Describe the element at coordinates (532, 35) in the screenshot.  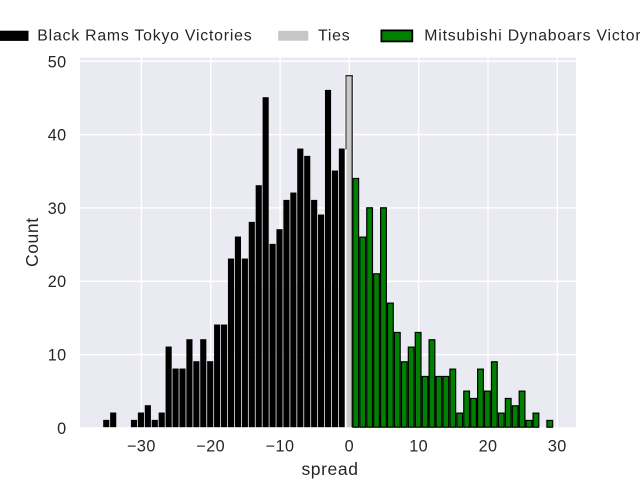
I see `svg-text: Mitsubishi Dynaboars Victories` at that location.